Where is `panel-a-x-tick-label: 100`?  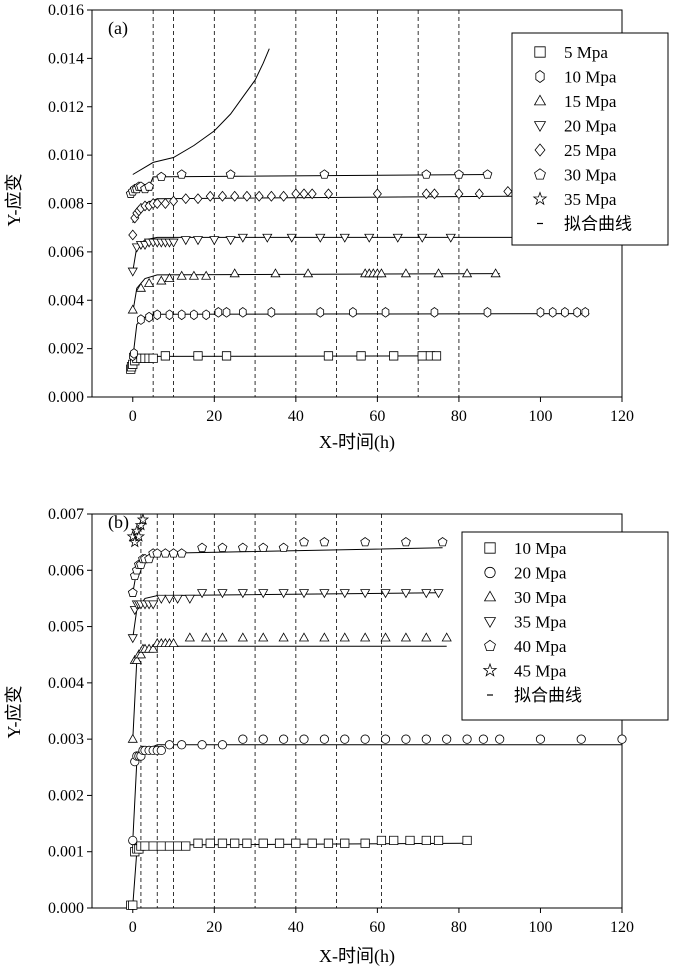 panel-a-x-tick-label: 100 is located at coordinates (540, 416).